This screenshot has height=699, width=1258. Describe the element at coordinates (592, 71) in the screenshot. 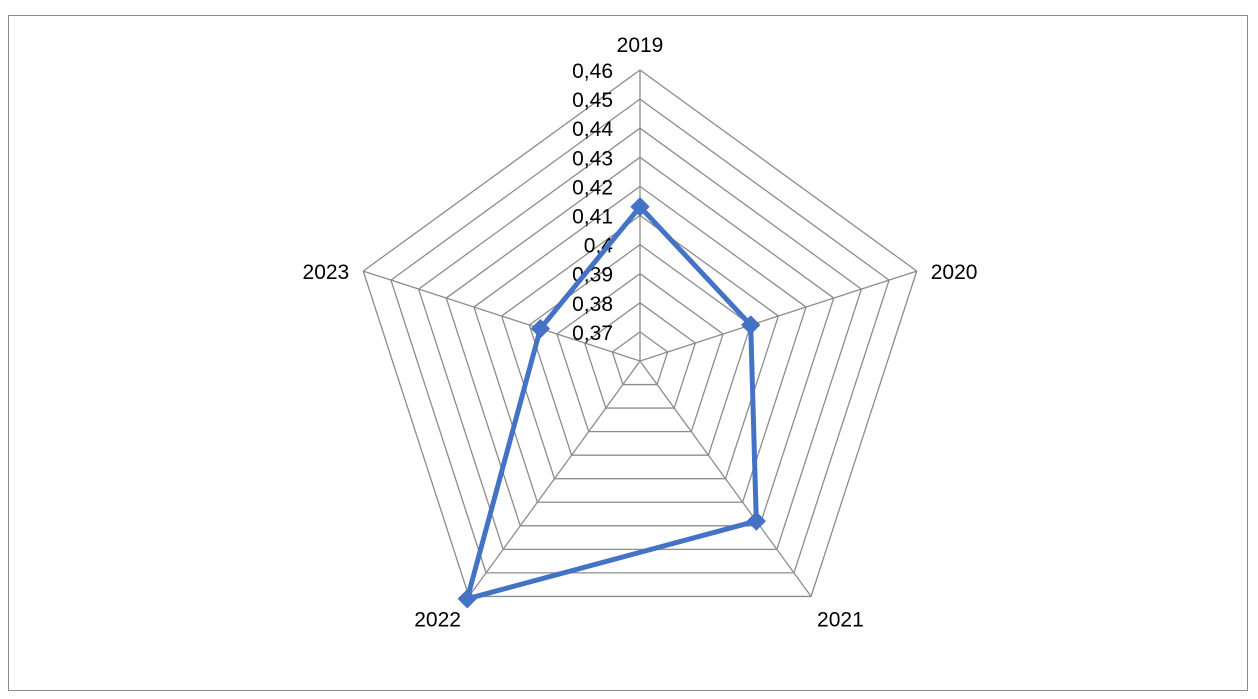

I see `tick-label: 0,46` at that location.